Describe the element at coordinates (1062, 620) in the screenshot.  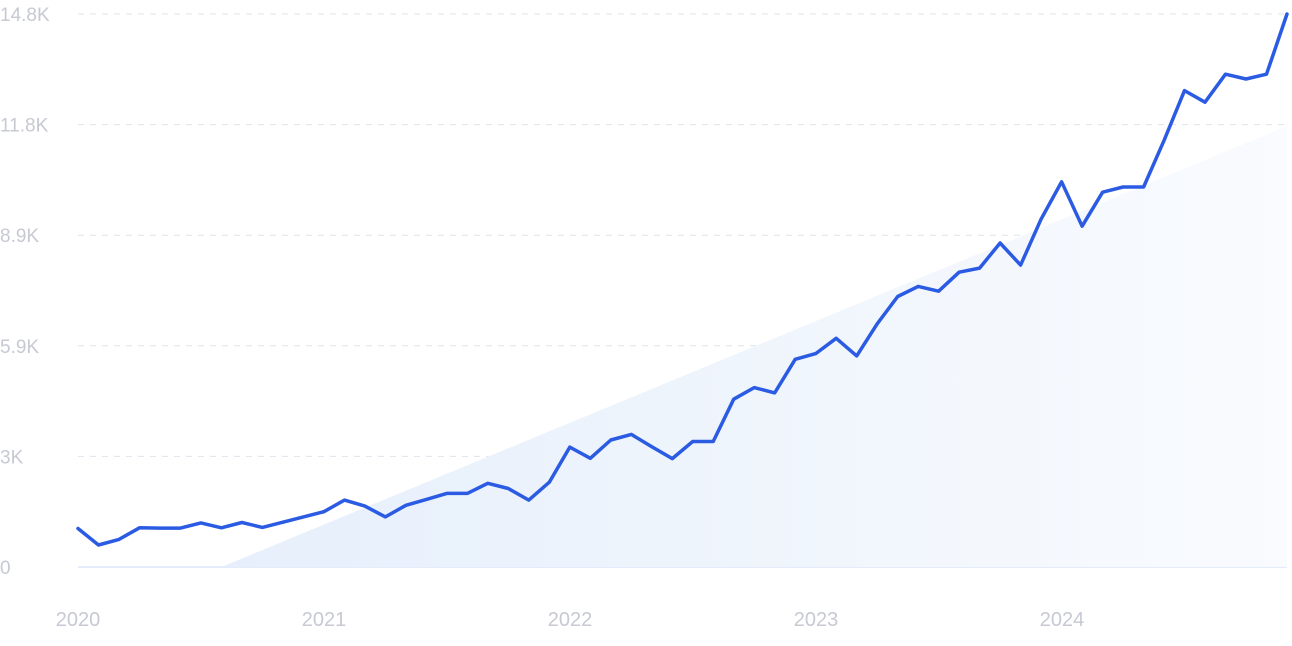
I see `x-tick-label: 2024` at that location.